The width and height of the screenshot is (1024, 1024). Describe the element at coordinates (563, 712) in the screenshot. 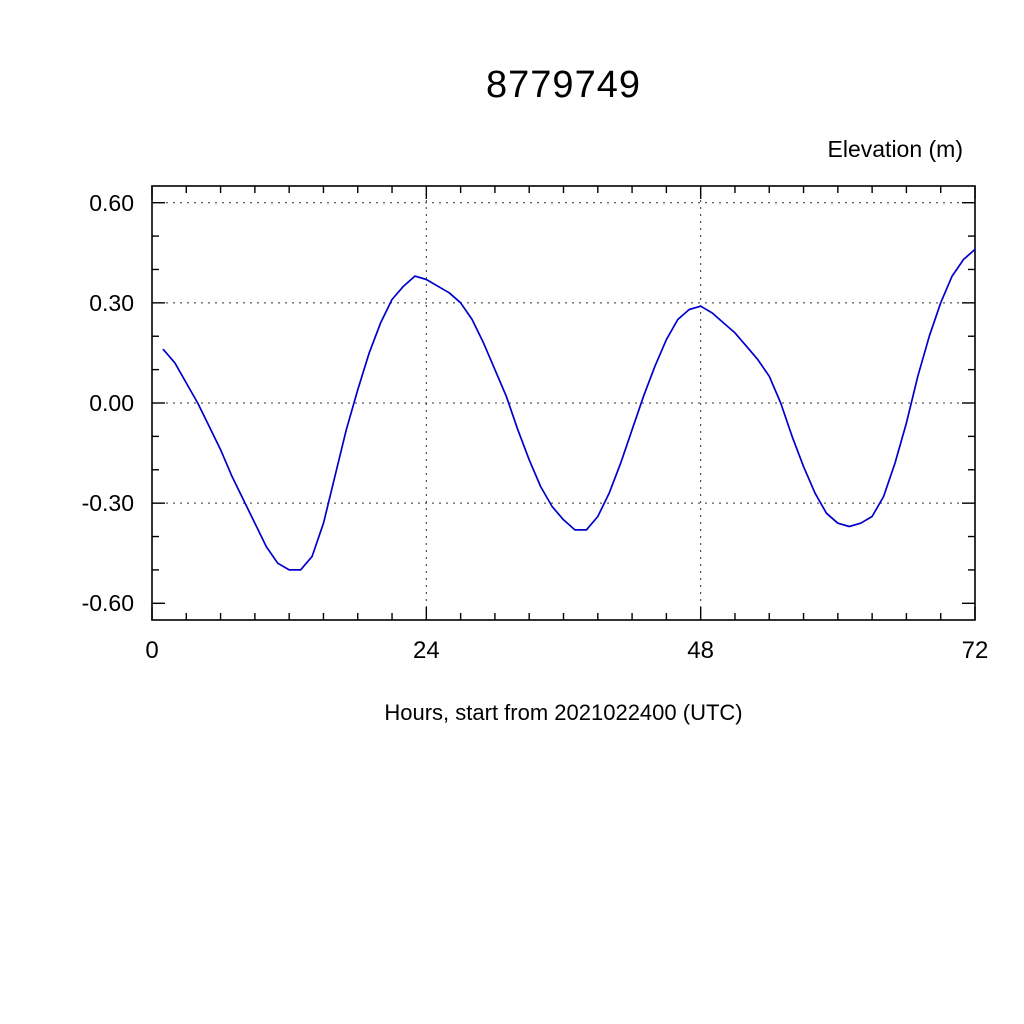

I see `x-axis-title: Hours, start from 2021022400 (UTC)` at that location.